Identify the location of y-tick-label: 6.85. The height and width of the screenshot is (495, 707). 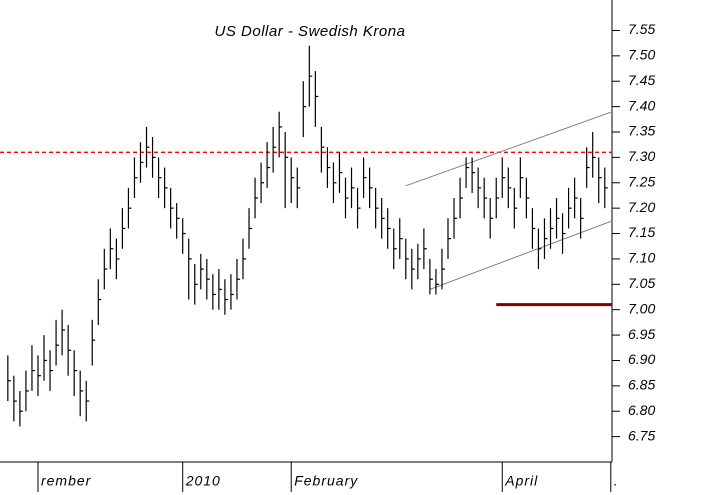
(641, 385).